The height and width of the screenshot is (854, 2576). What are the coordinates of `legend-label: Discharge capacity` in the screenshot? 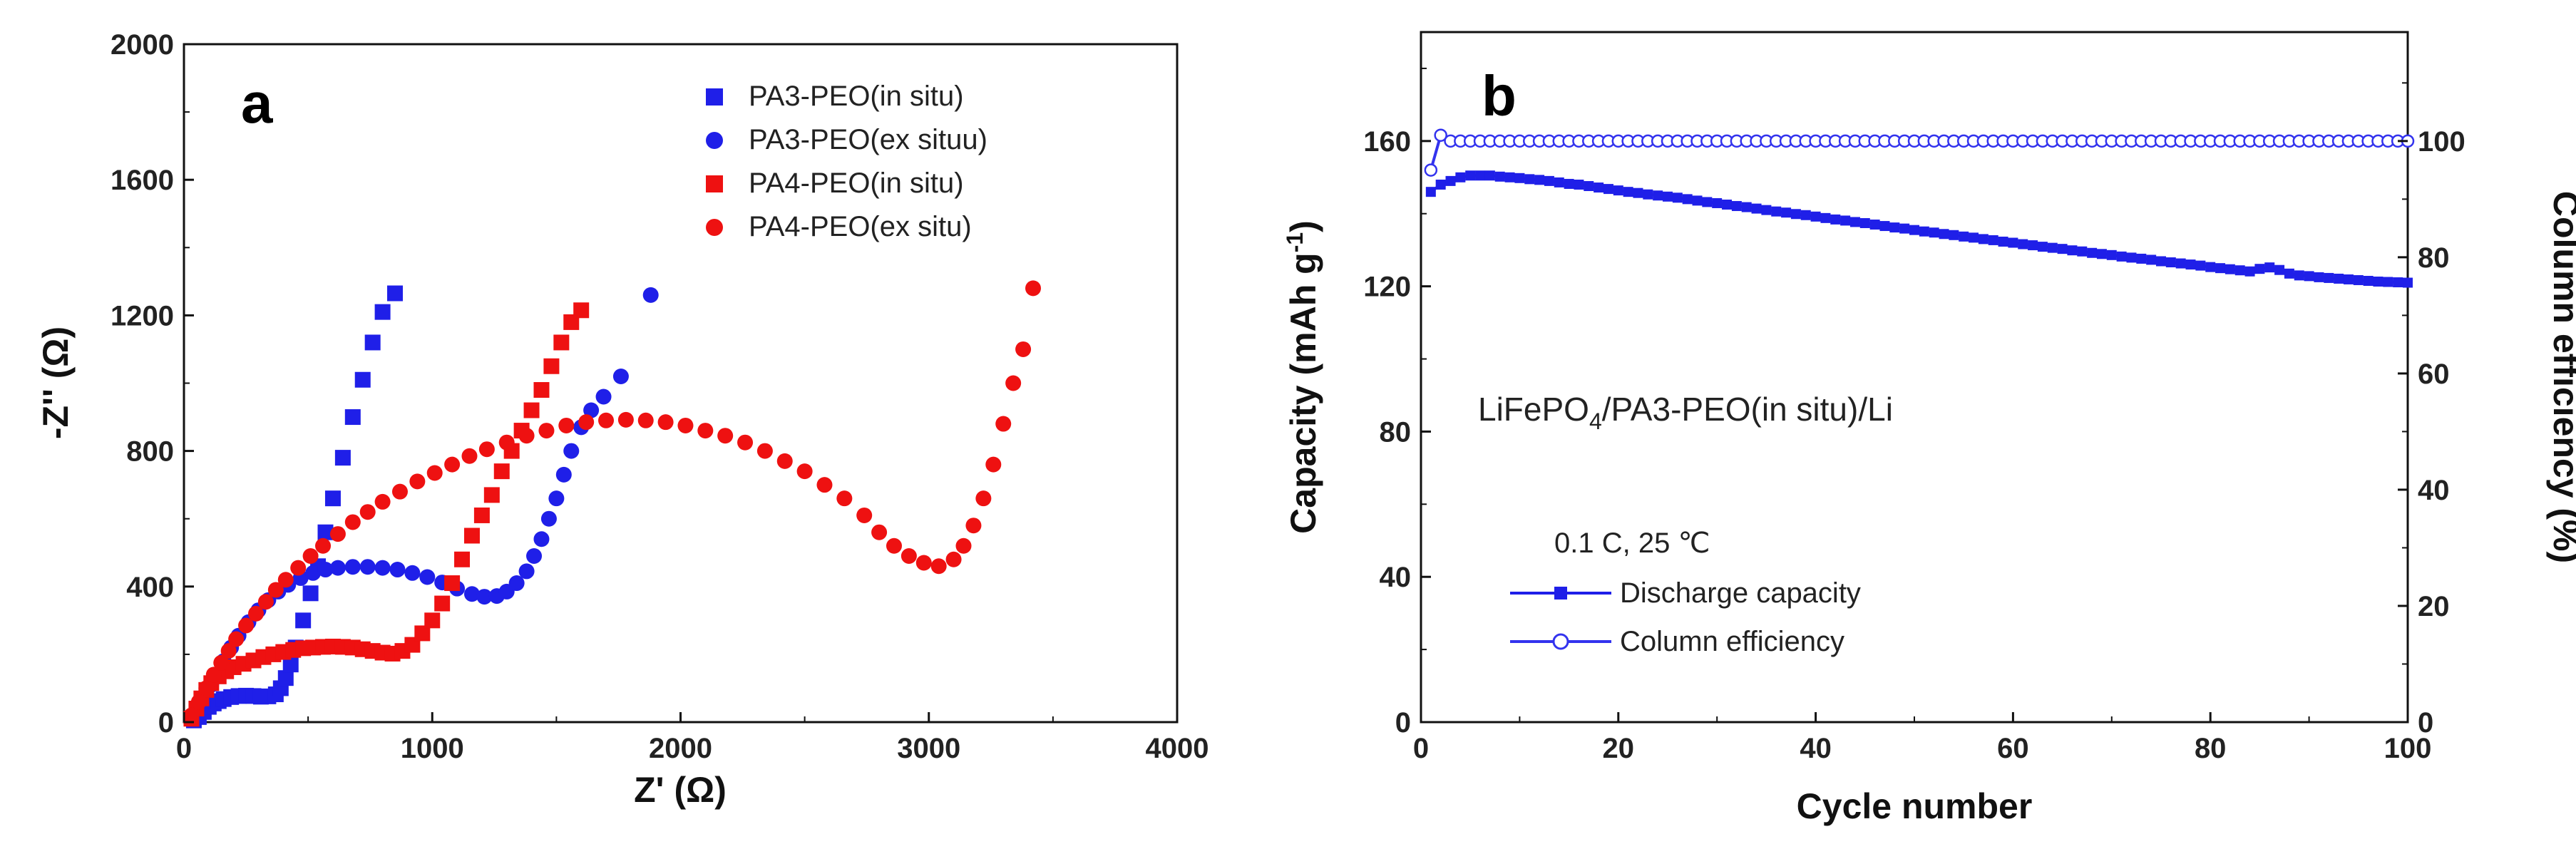 It's located at (1740, 593).